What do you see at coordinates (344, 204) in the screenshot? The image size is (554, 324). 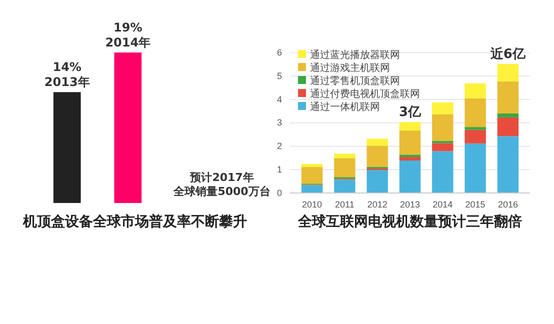 I see `x-tick-label: 2011` at bounding box center [344, 204].